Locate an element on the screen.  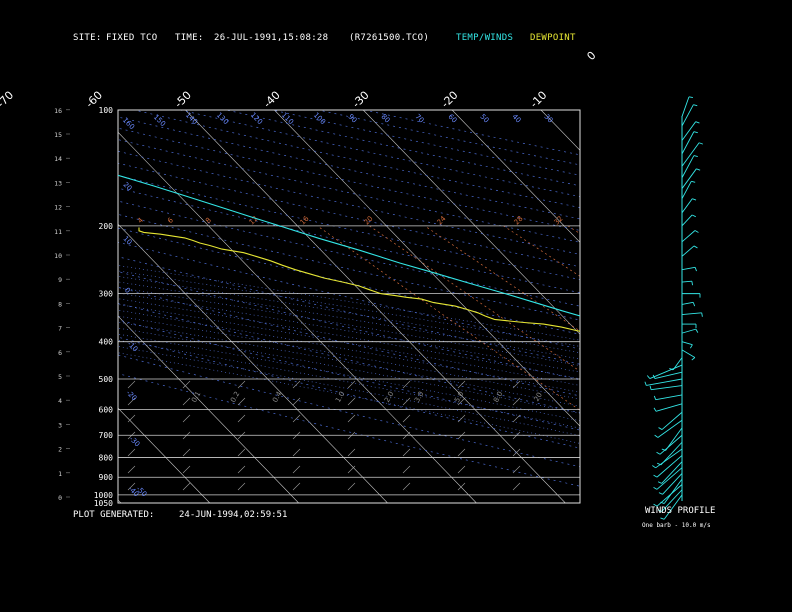
height-tick-label: 11 is located at coordinates (58, 232).